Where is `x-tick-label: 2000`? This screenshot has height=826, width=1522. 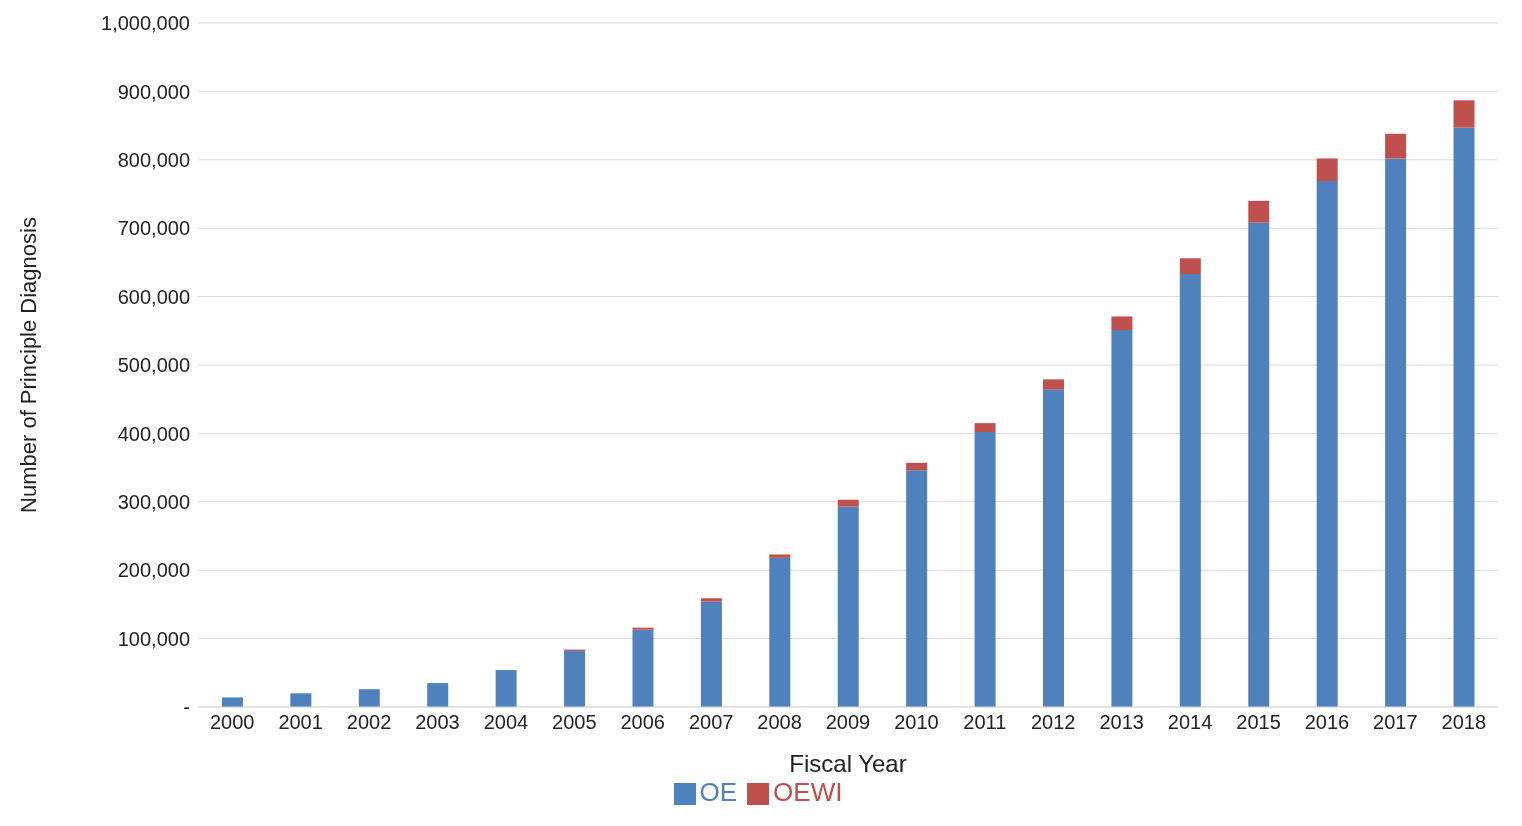
x-tick-label: 2000 is located at coordinates (232, 722).